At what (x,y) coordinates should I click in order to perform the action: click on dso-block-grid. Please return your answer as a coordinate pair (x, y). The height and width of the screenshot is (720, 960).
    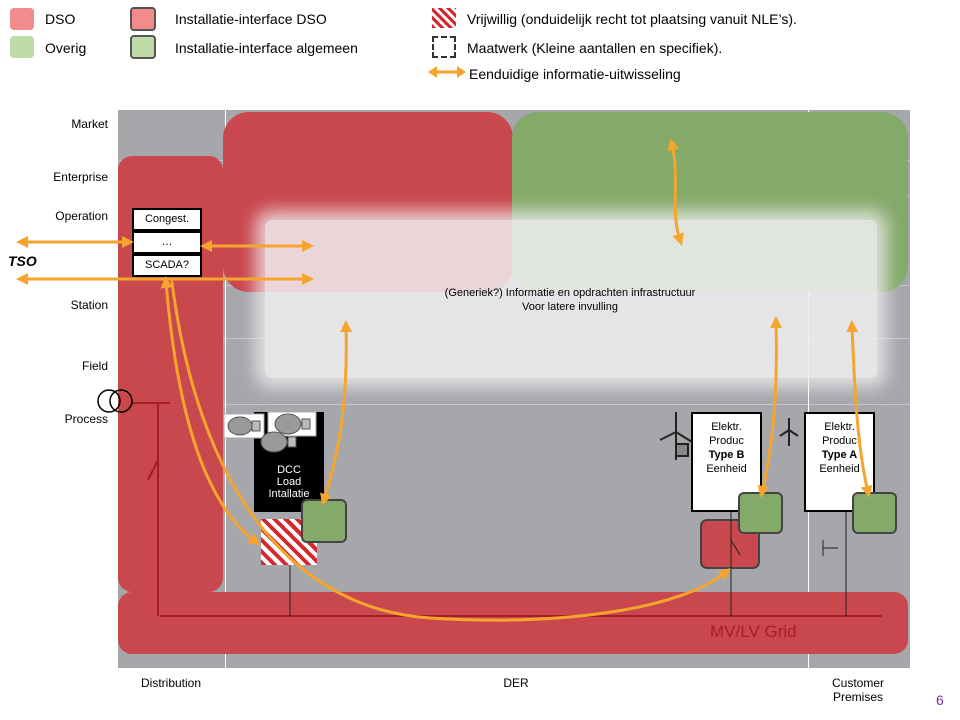
    Looking at the image, I should click on (513, 623).